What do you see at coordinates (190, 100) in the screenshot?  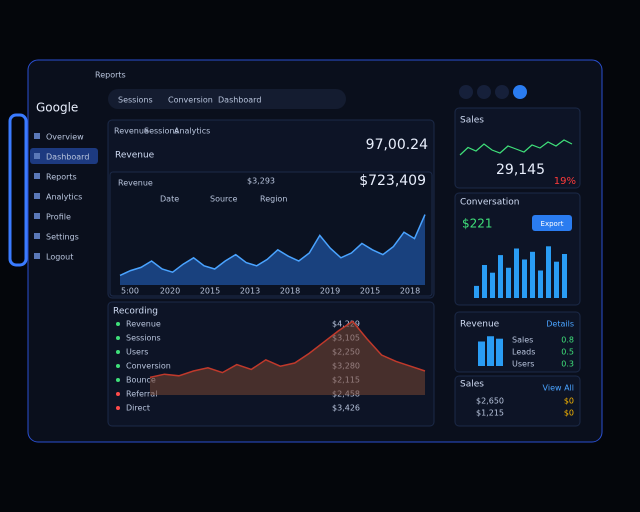 I see `search-tab: Conversion` at bounding box center [190, 100].